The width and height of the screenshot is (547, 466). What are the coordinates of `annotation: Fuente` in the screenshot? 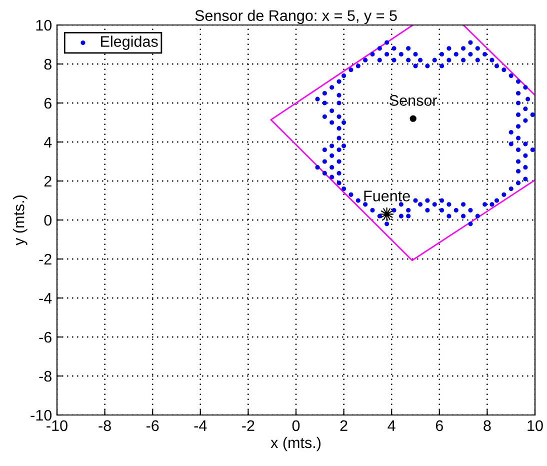 It's located at (387, 196).